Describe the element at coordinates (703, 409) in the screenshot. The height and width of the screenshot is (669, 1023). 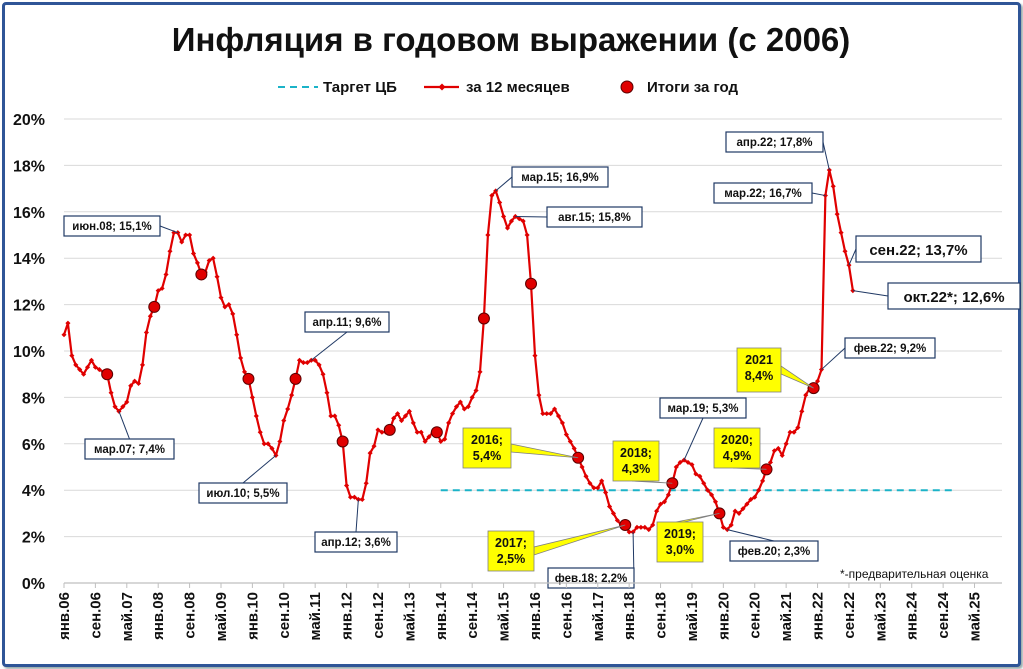
I see `callout-label: мар.19; 5,3%` at that location.